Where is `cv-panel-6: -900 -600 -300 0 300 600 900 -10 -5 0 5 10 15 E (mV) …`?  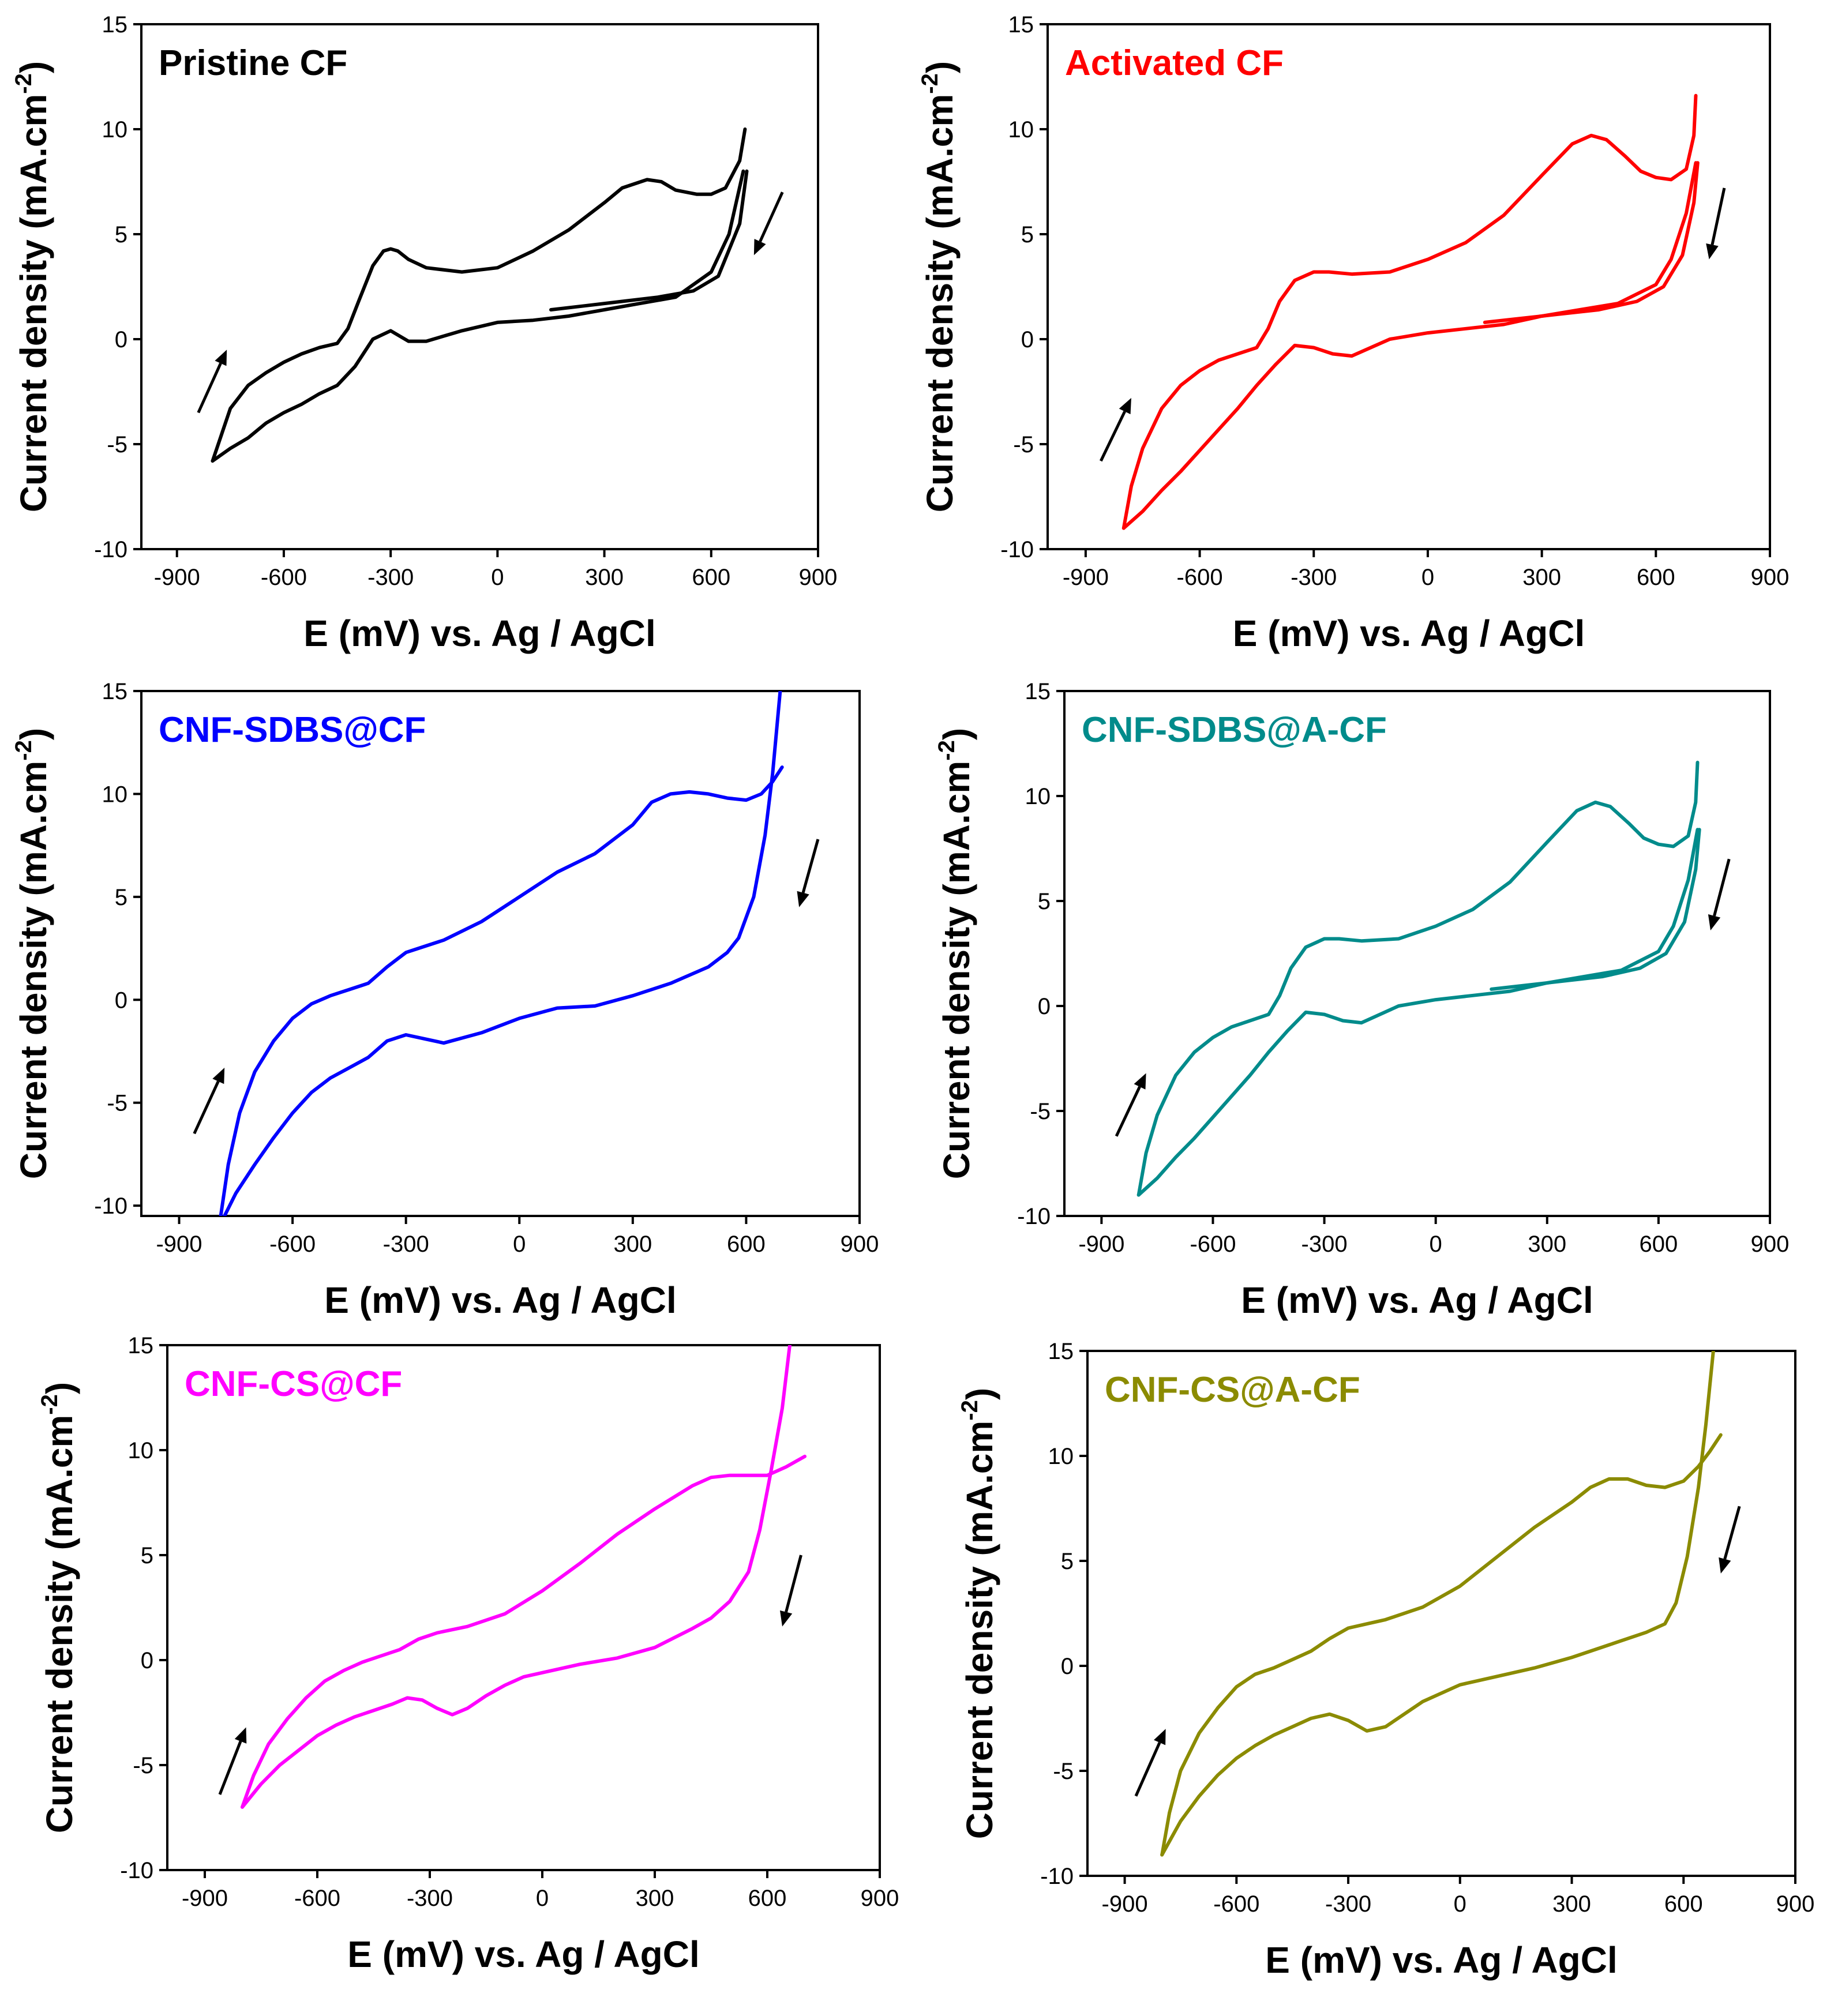
cv-panel-6: -900 -600 -300 0 300 600 900 -10 -5 0 5 10 15 E (mV) … is located at coordinates (1385, 1660).